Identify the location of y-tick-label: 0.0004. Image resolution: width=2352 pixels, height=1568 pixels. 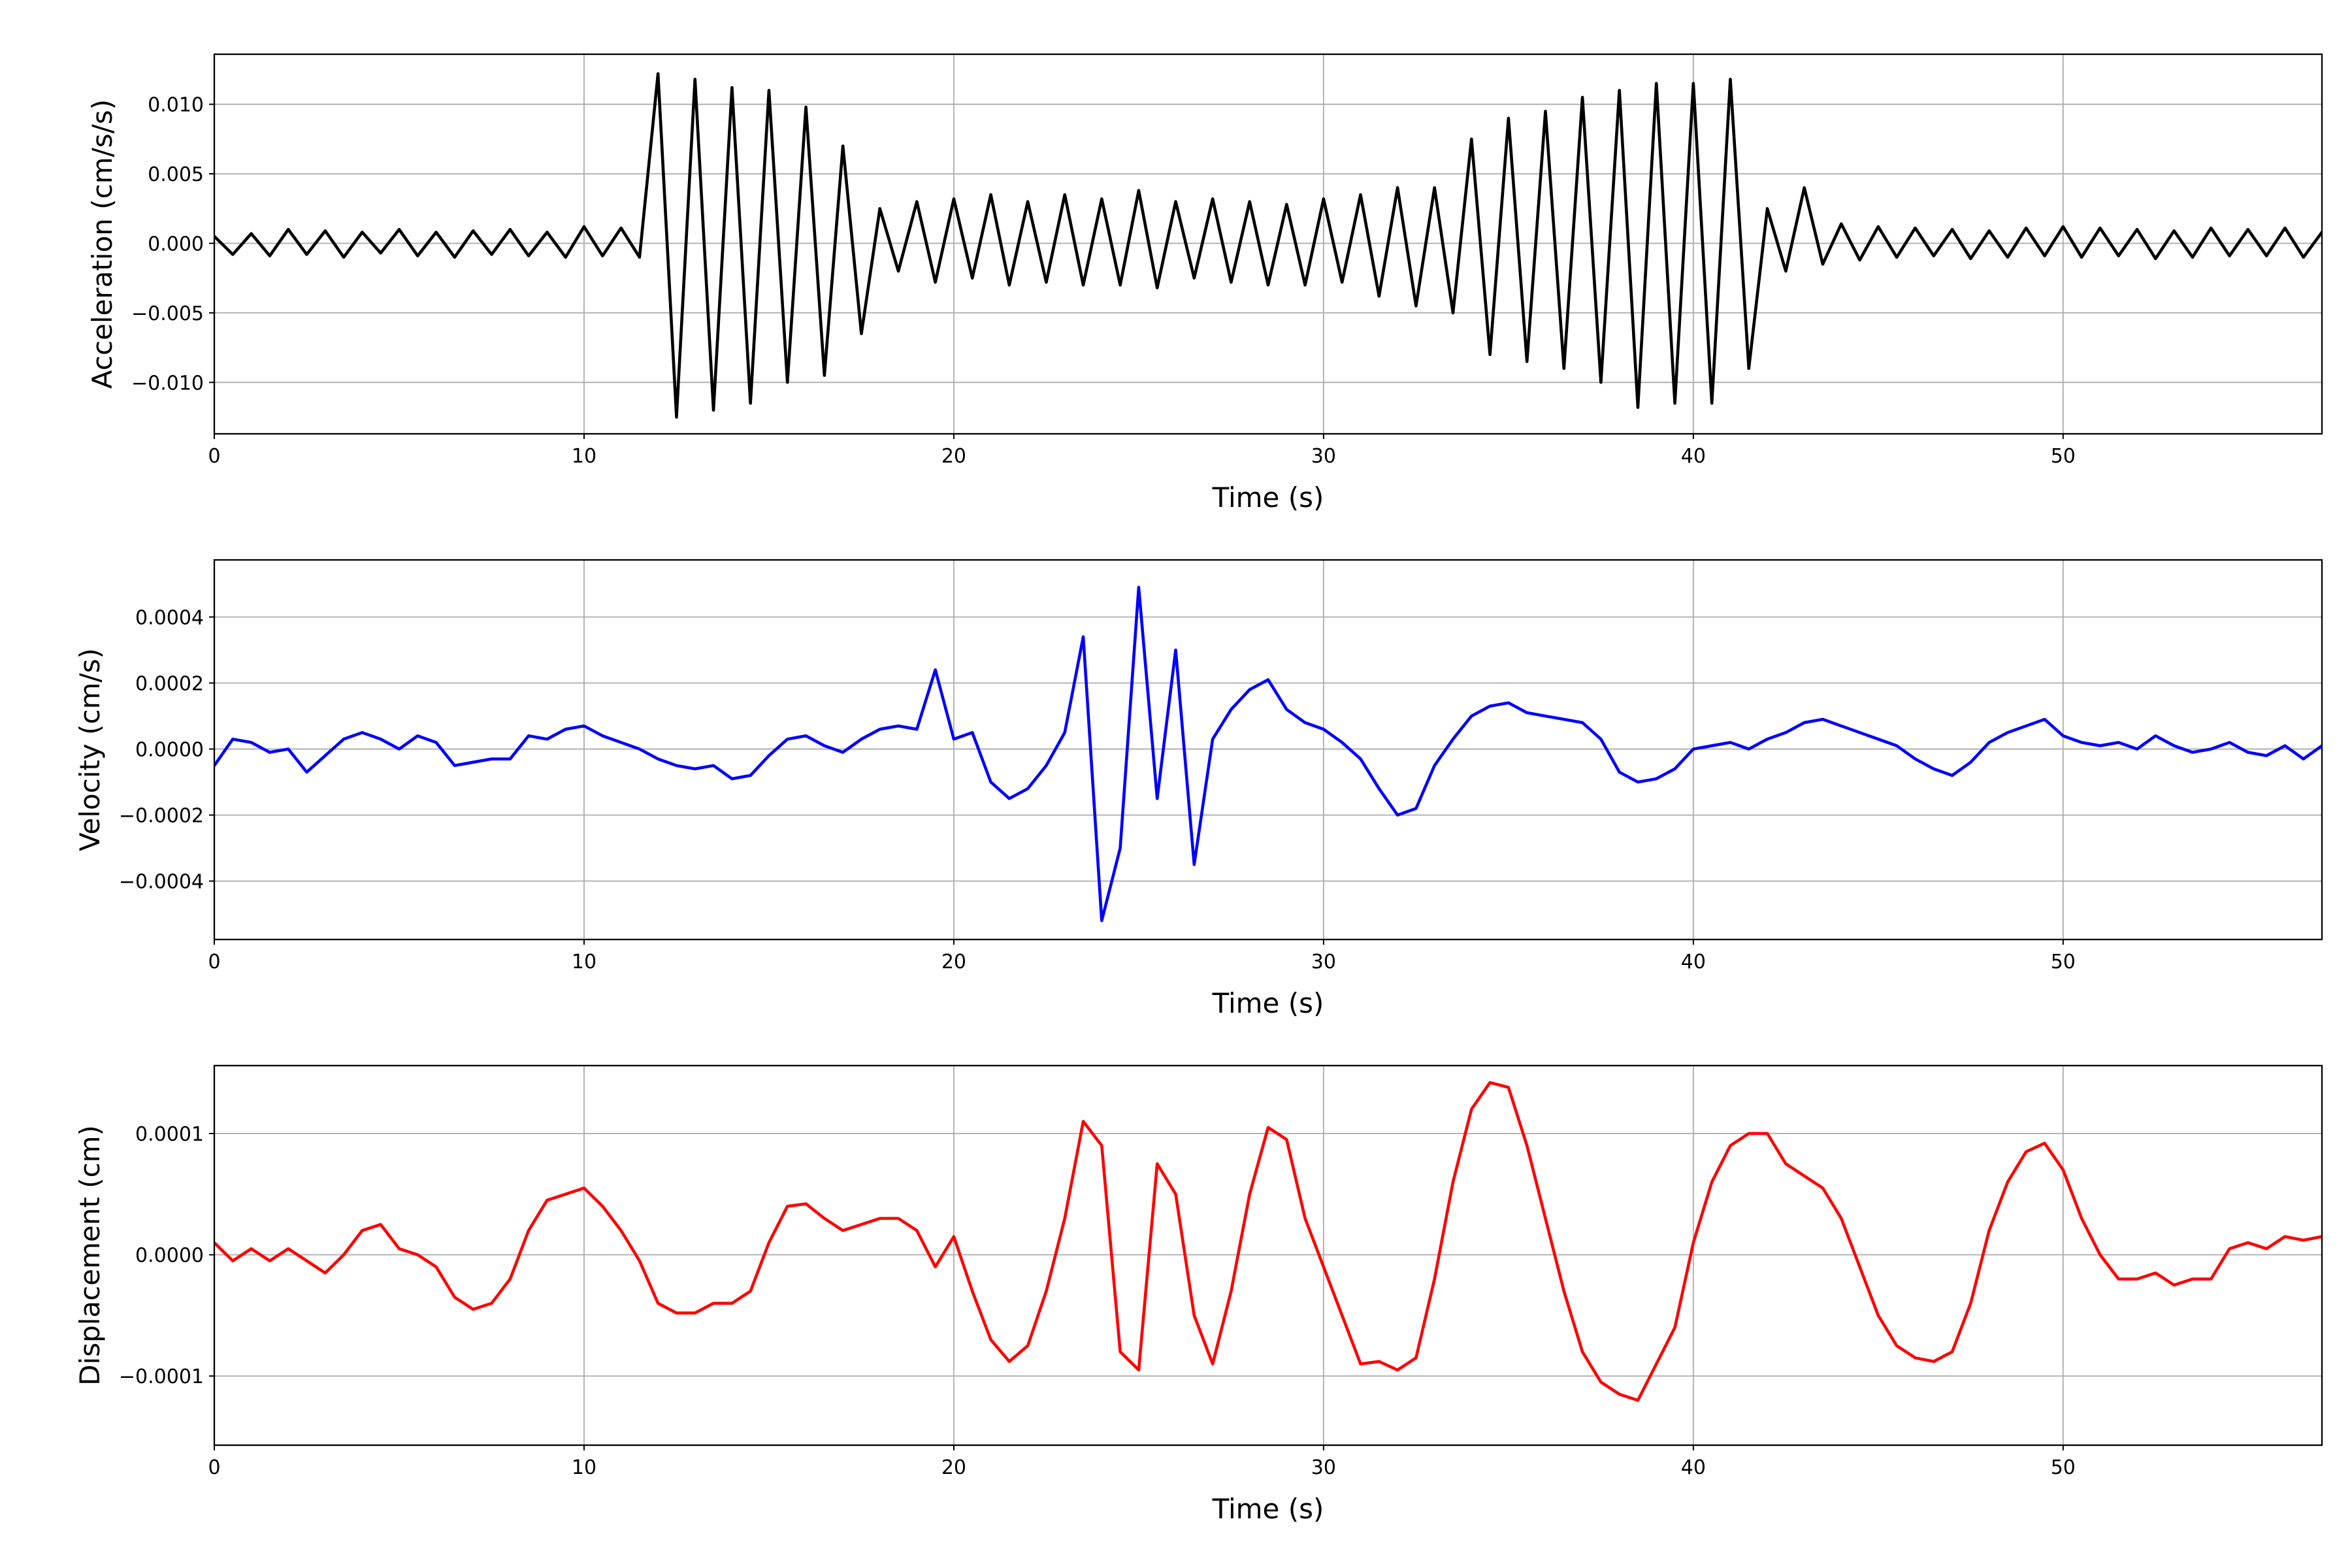
(169, 617).